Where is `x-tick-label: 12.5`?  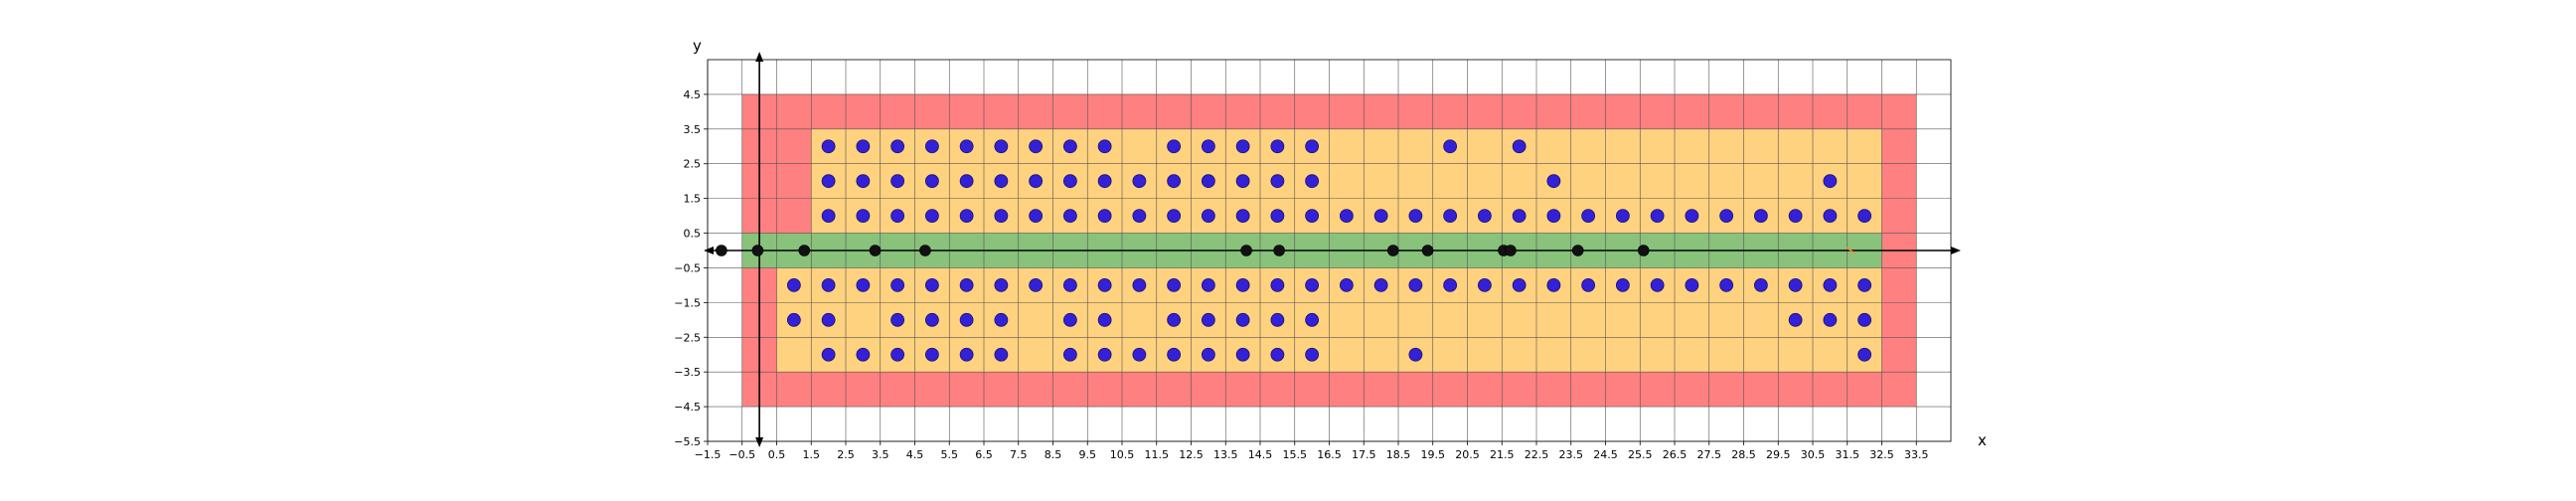
x-tick-label: 12.5 is located at coordinates (1191, 454).